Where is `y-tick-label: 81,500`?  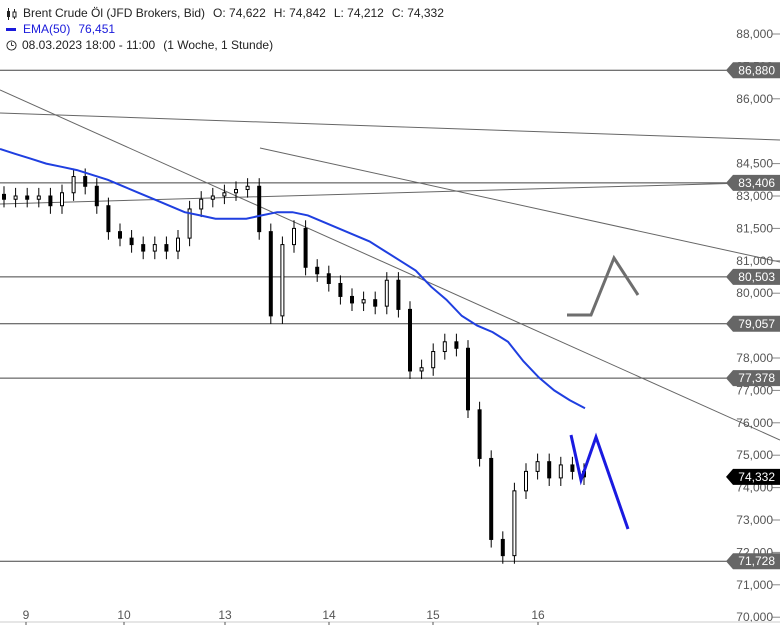 y-tick-label: 81,500 is located at coordinates (754, 228).